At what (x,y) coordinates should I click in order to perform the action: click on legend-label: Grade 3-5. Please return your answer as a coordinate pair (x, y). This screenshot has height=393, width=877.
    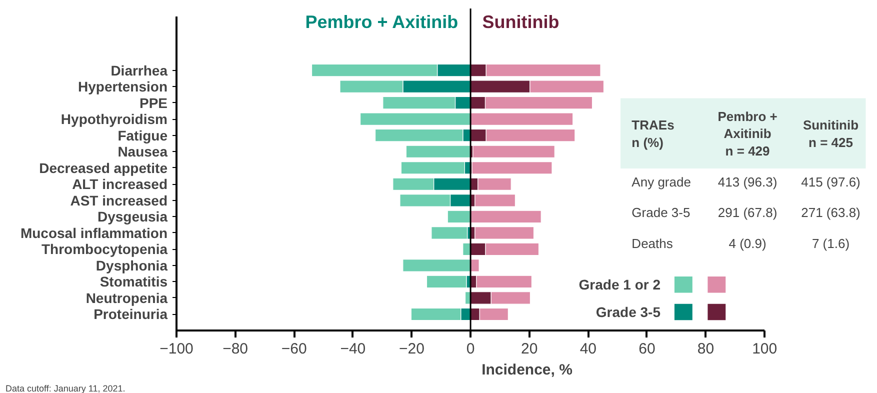
    Looking at the image, I should click on (628, 312).